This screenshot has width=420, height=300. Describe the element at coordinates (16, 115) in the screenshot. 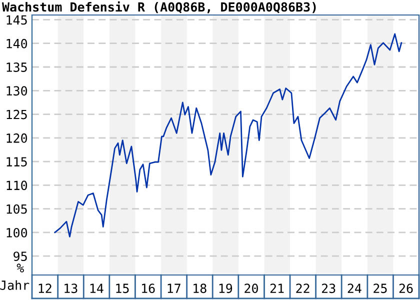

I see `y-tick-label: 125` at that location.